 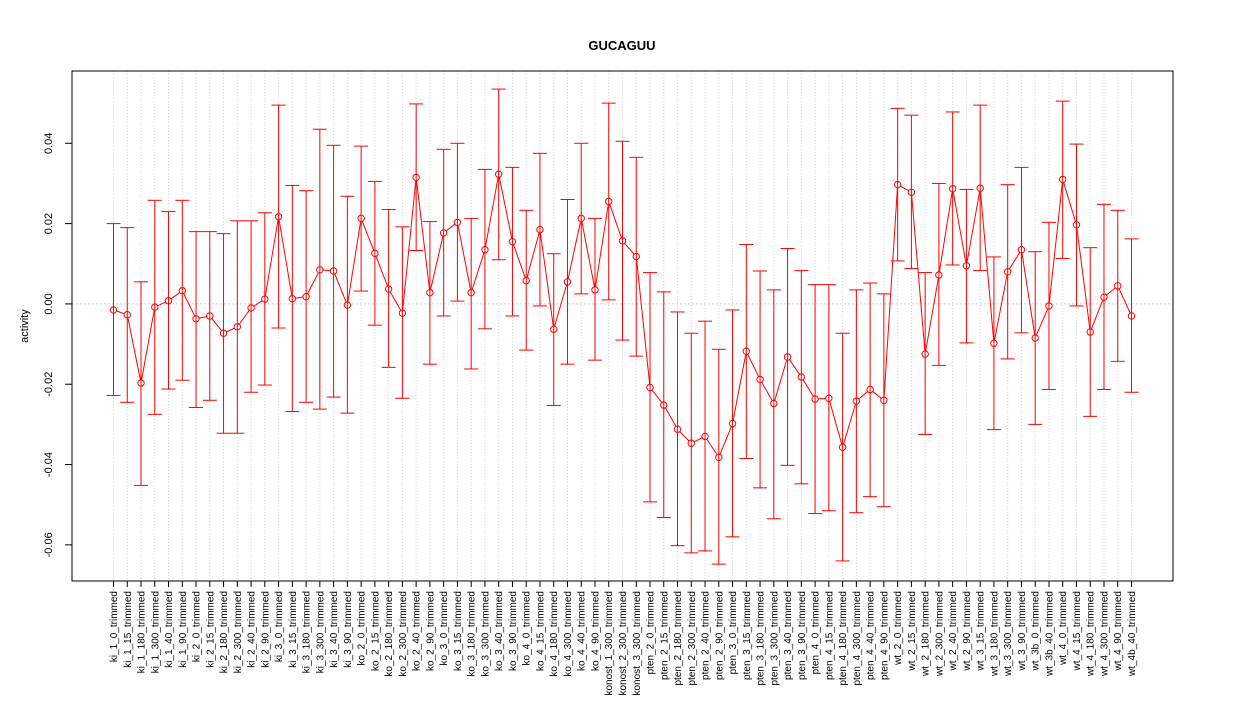 I want to click on y-tick-label: 0.02, so click(x=49, y=223).